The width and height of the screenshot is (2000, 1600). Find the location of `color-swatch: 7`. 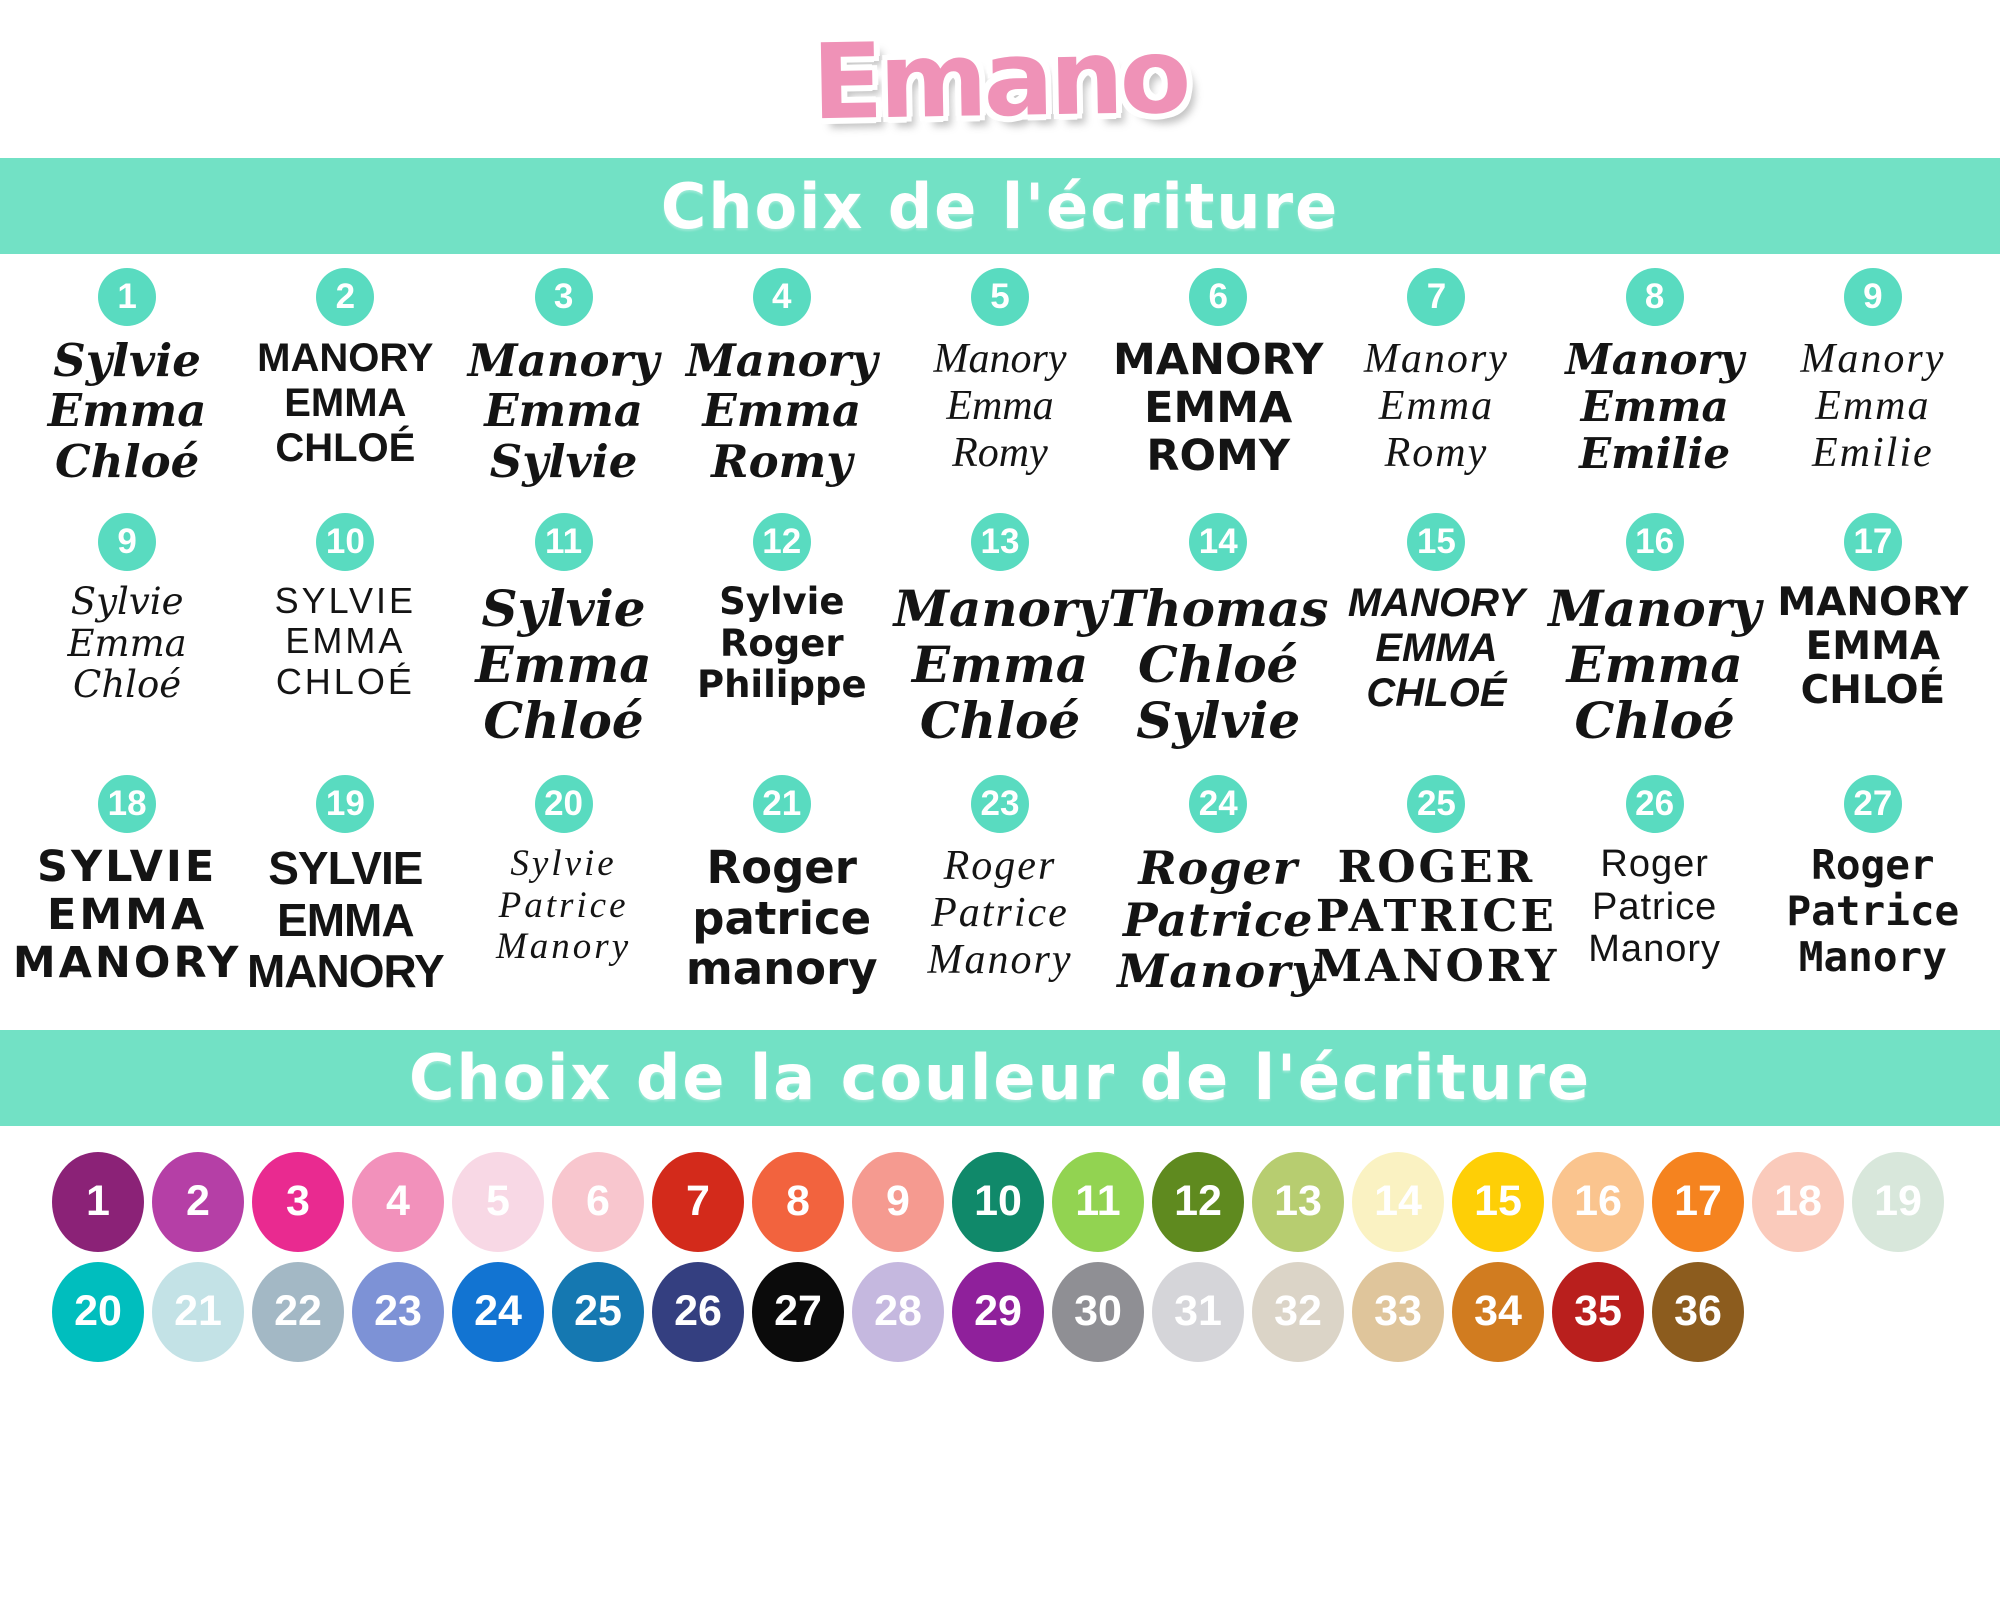

color-swatch: 7 is located at coordinates (698, 1201).